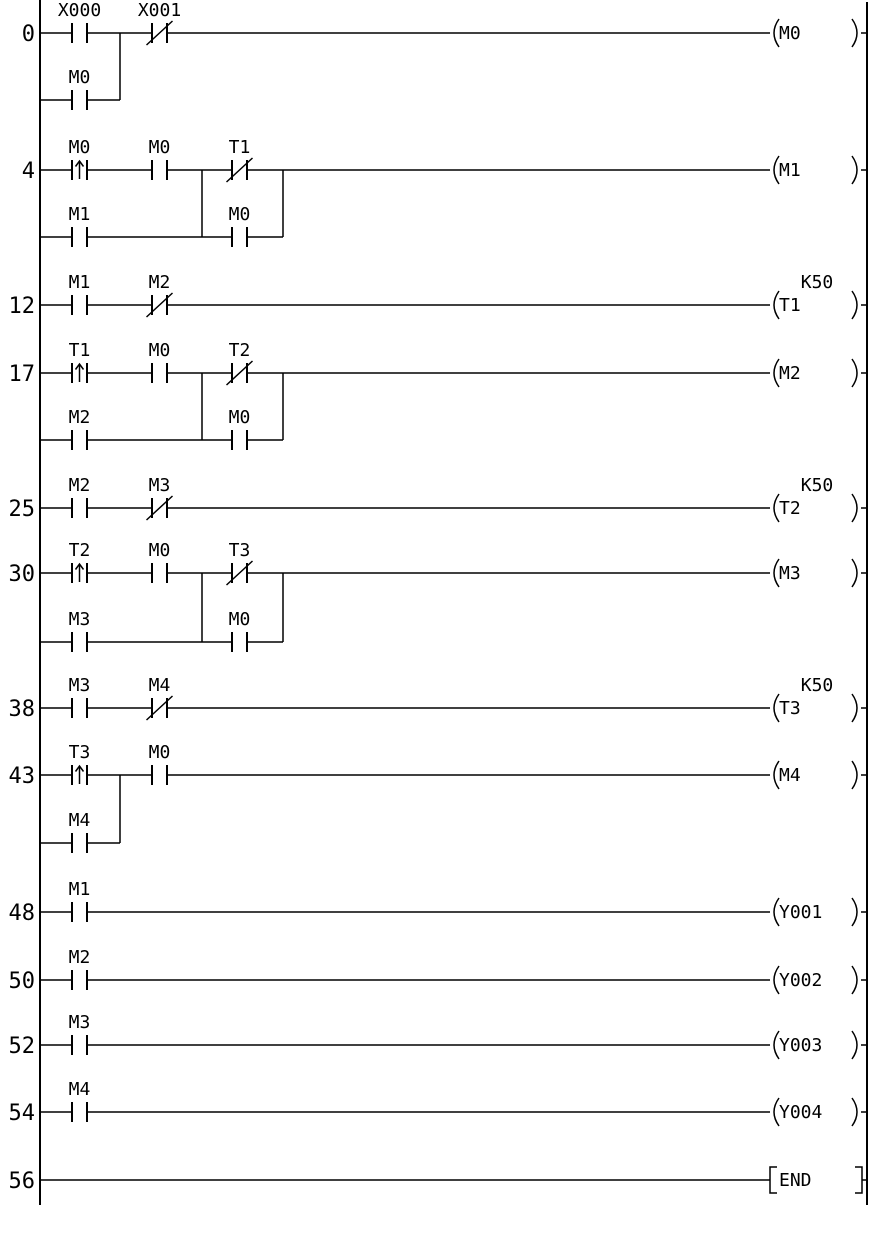 The height and width of the screenshot is (1238, 884). What do you see at coordinates (820, 170) in the screenshot?
I see `coil-M1: M1` at bounding box center [820, 170].